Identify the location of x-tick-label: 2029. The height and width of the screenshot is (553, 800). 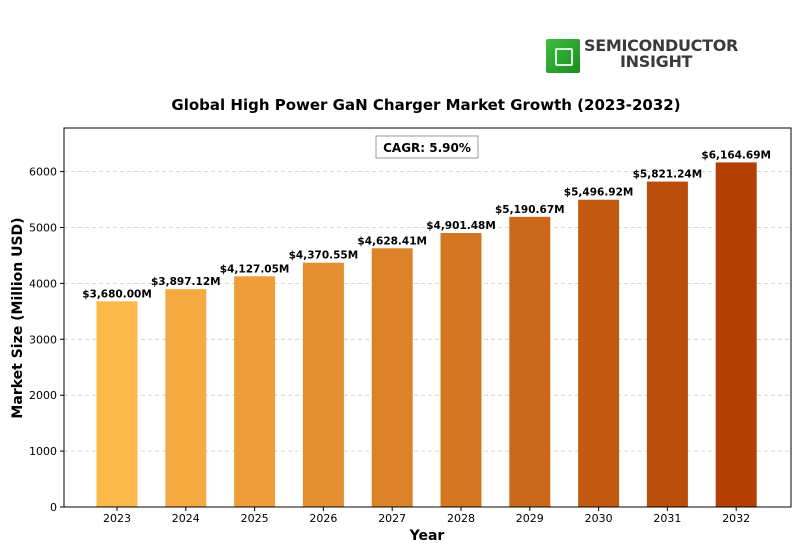
(530, 518).